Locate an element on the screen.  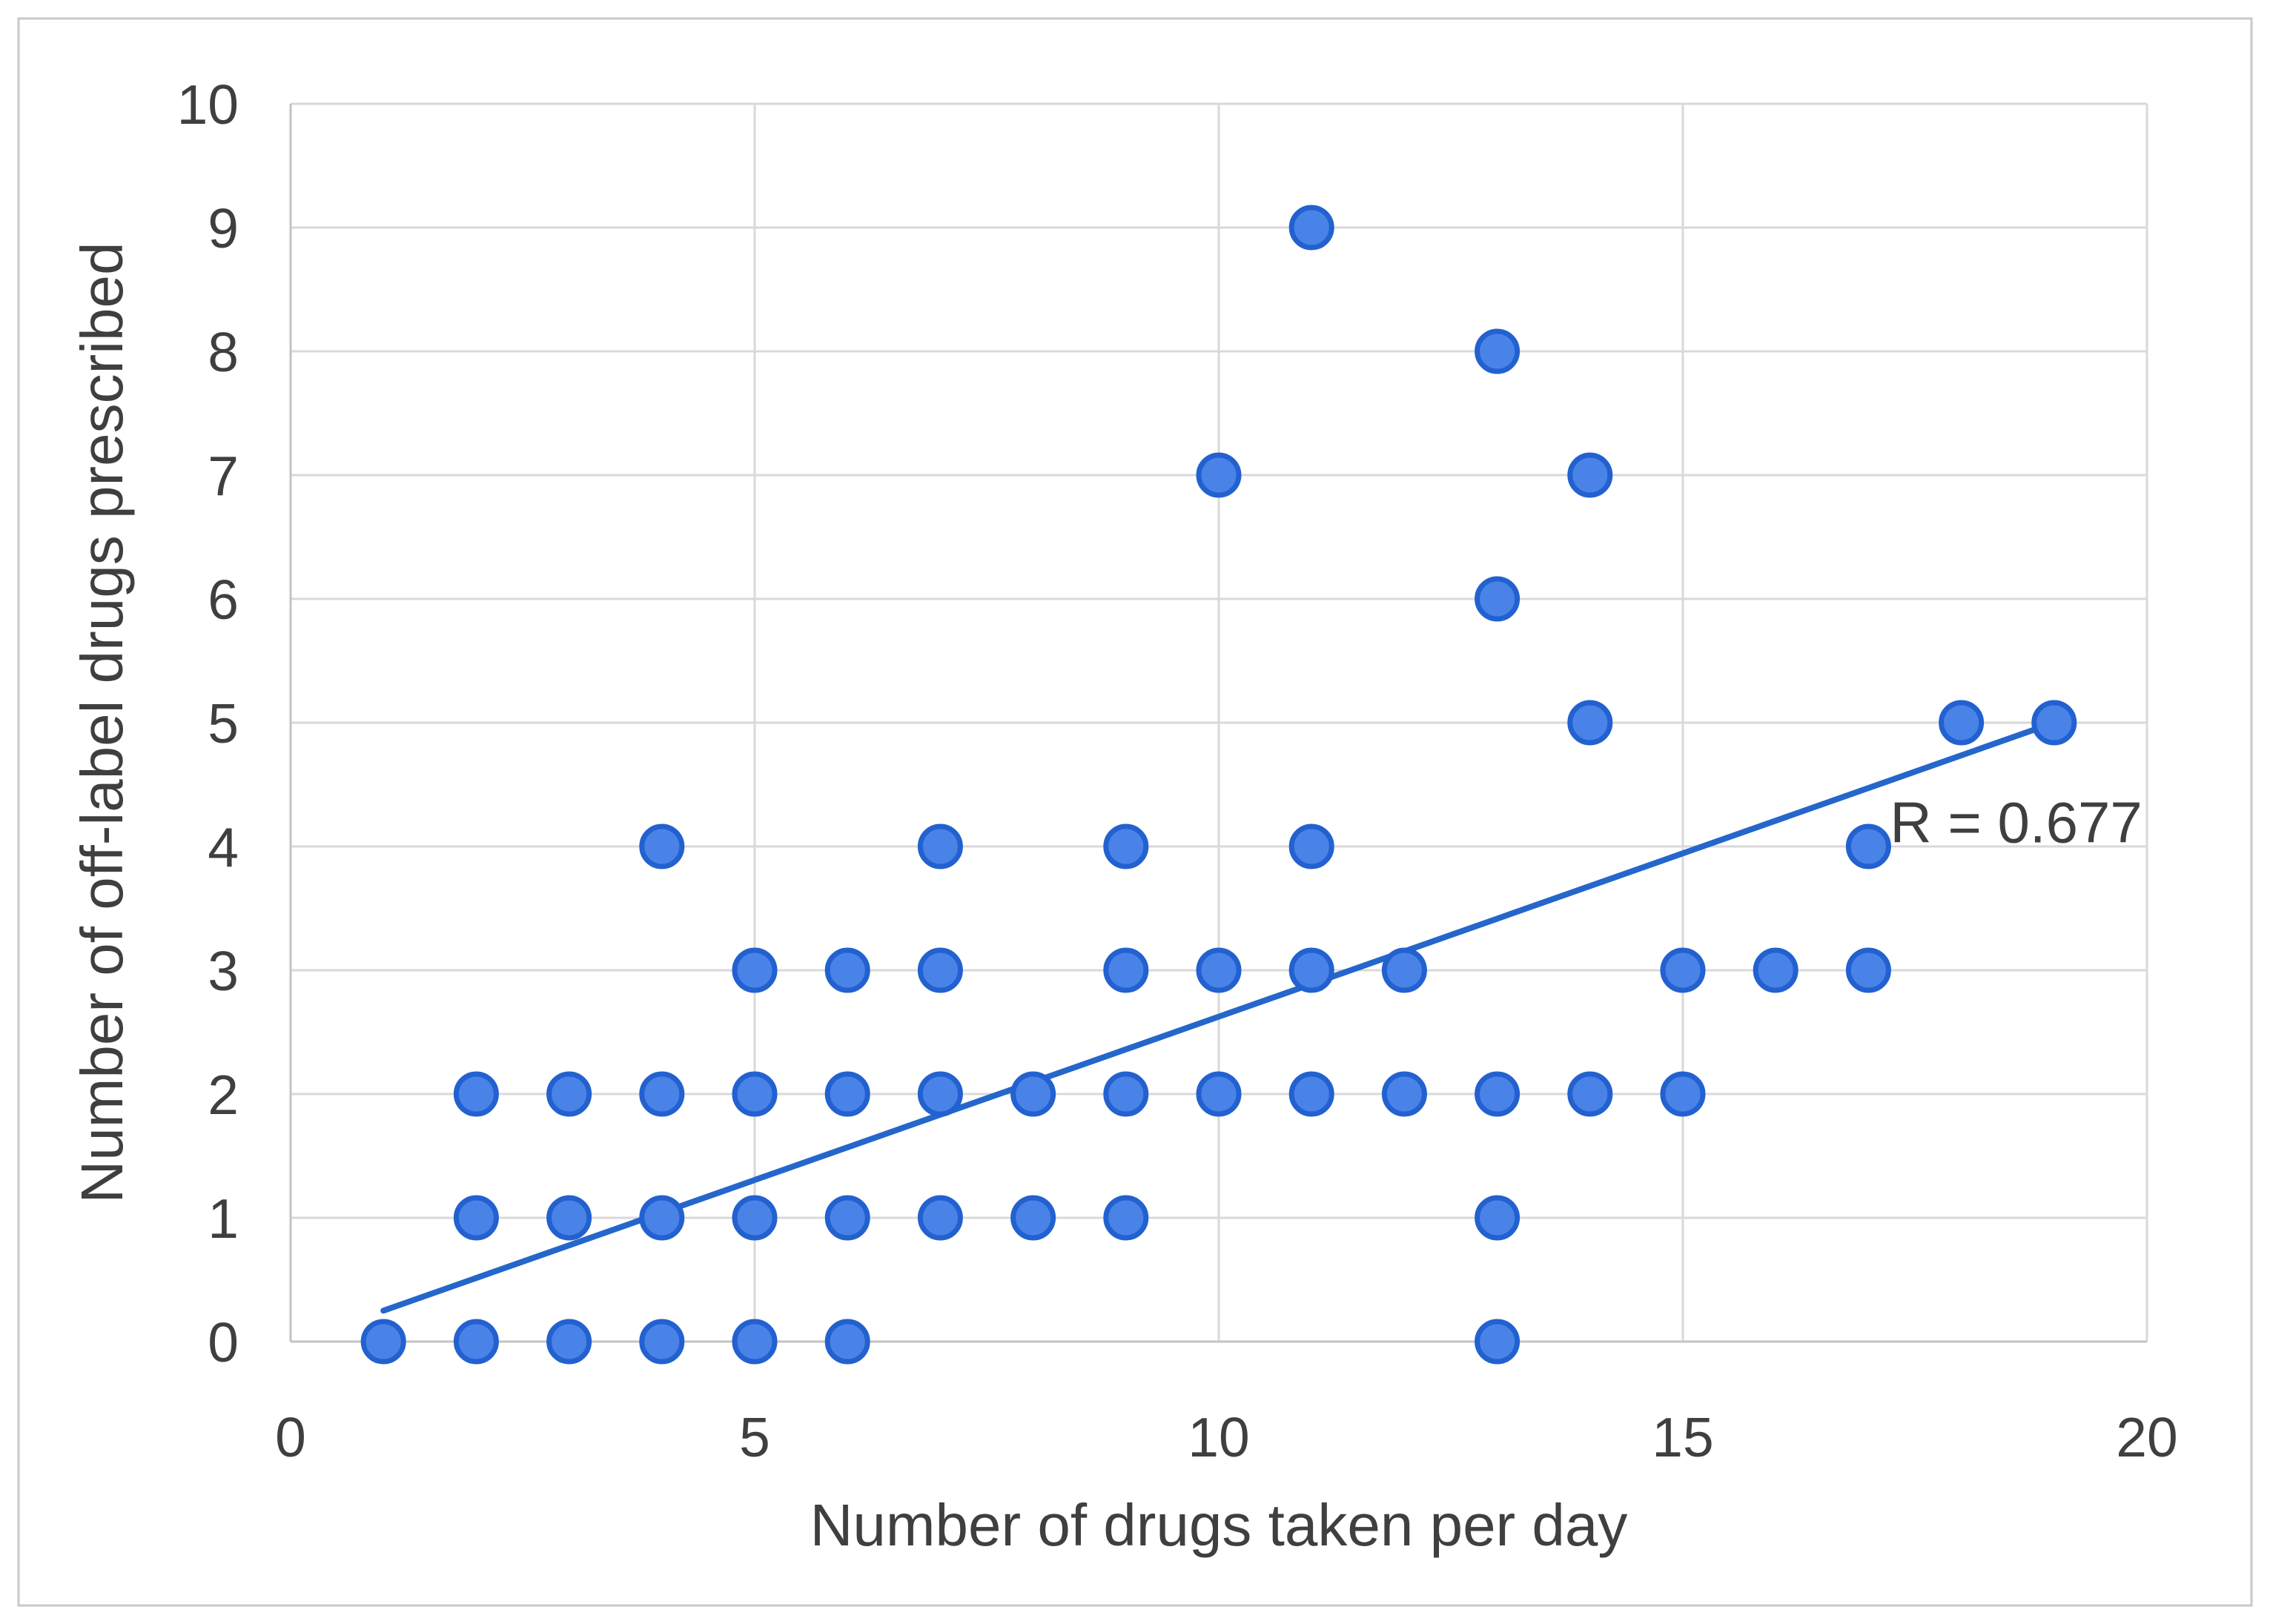
trendline-r-label: R = 0.677 is located at coordinates (2016, 822).